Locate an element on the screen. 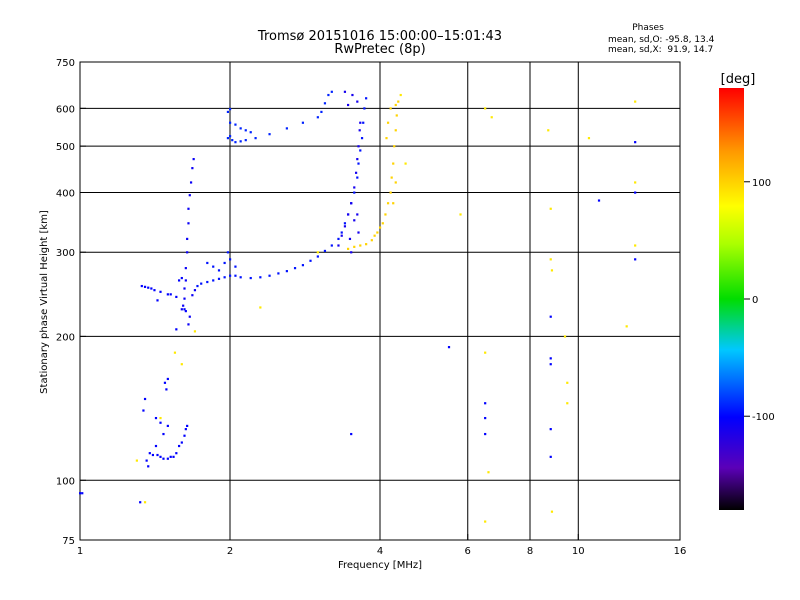 The height and width of the screenshot is (600, 800). chart-title: Tromsø 20151016 15:00:00–15:01:43 is located at coordinates (379, 36).